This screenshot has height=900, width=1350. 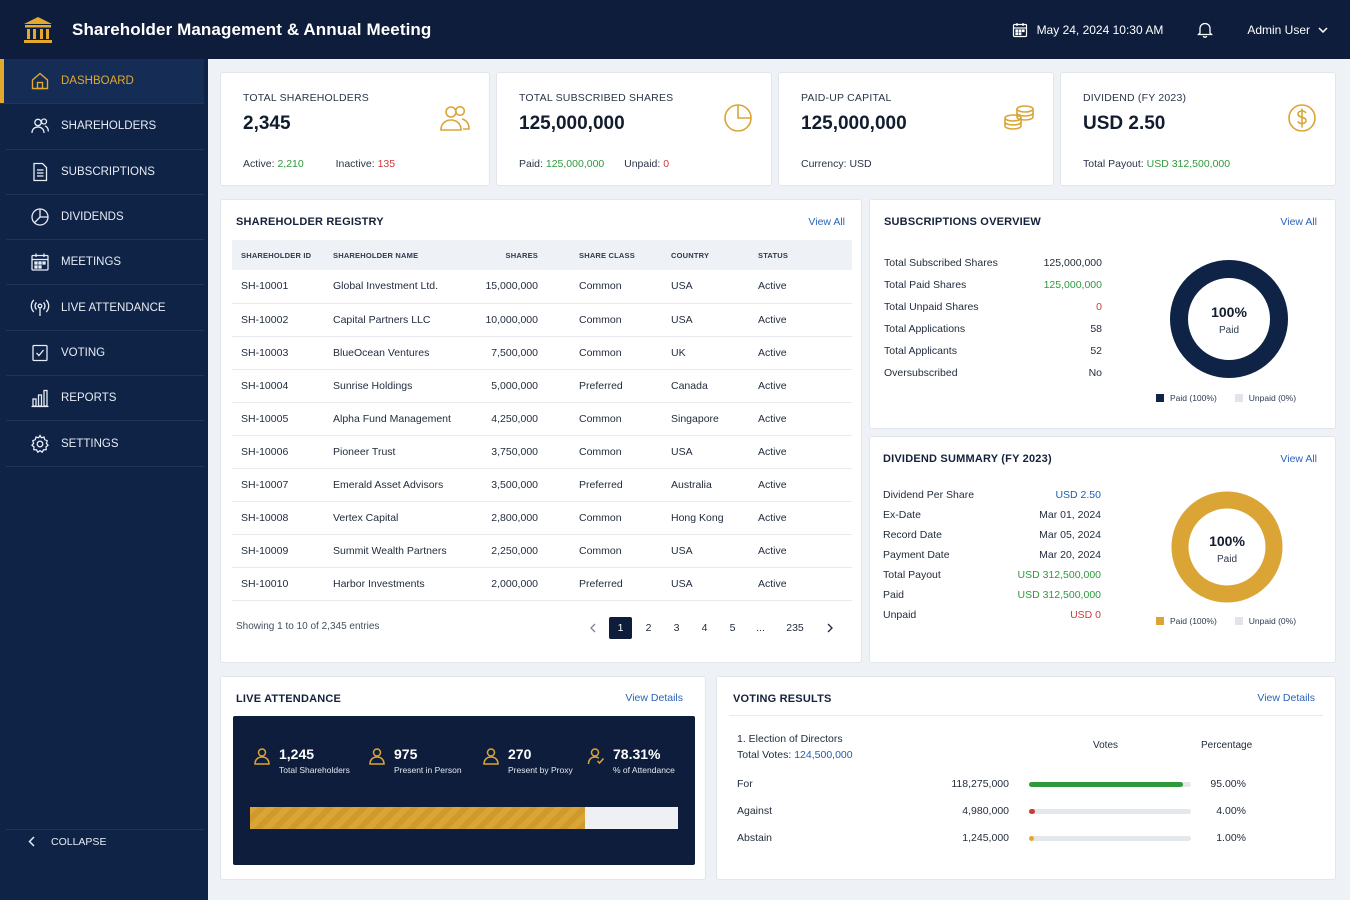 What do you see at coordinates (732, 628) in the screenshot?
I see `page-button-5: 5` at bounding box center [732, 628].